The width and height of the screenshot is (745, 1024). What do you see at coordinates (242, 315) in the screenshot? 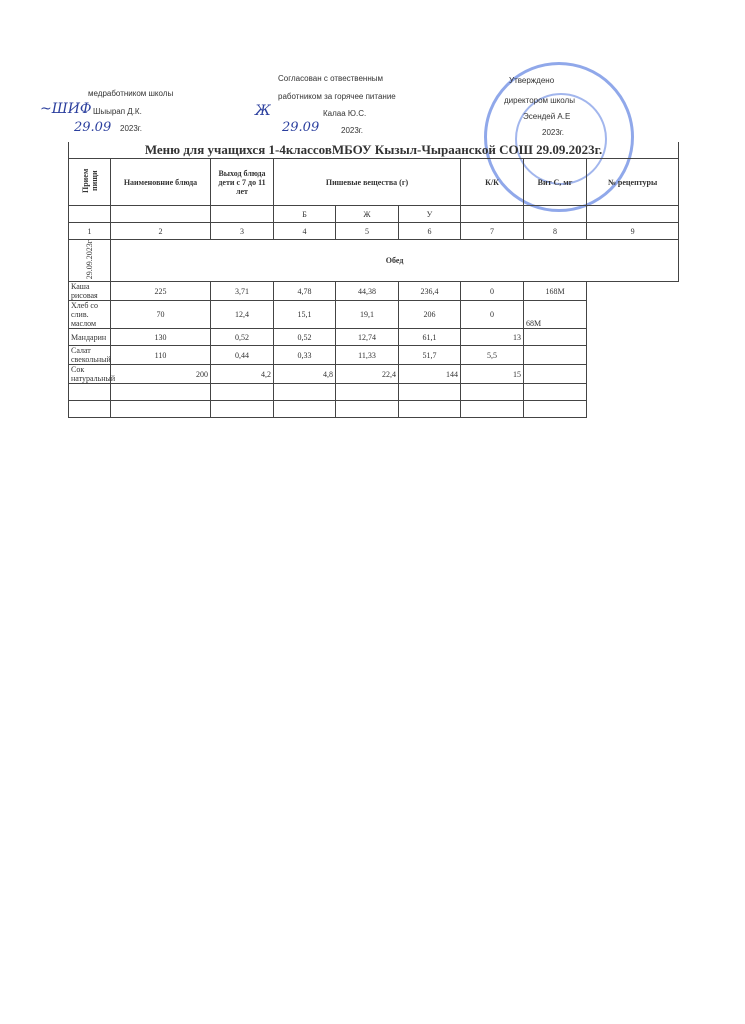
I see `table-cell: 12,4` at bounding box center [242, 315].